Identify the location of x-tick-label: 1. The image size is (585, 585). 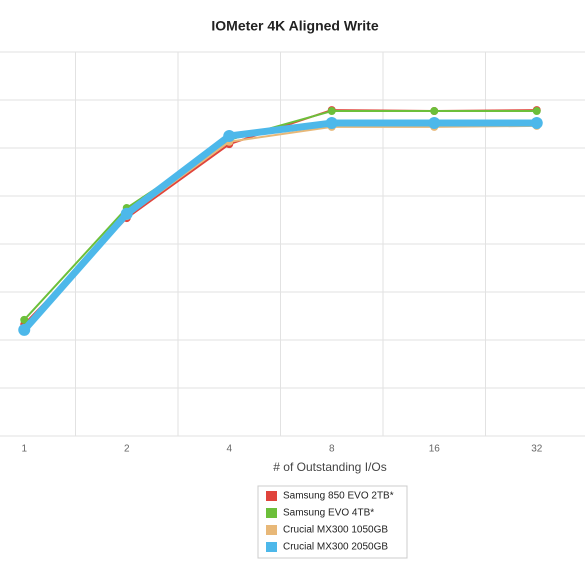
(24, 449).